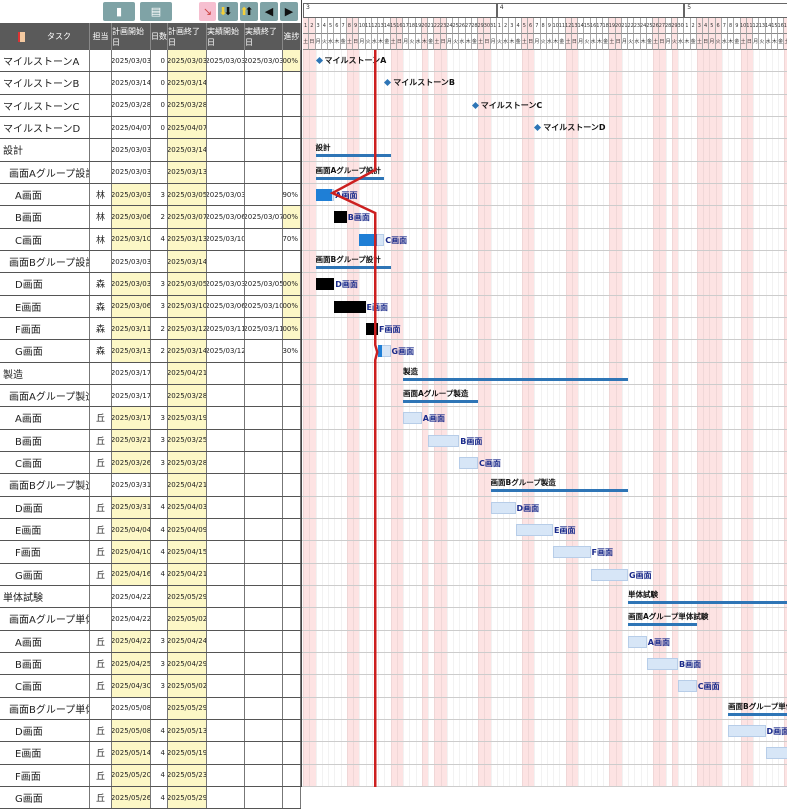 Image resolution: width=787 pixels, height=809 pixels. What do you see at coordinates (709, 686) in the screenshot?
I see `task-bar-label: C画面` at bounding box center [709, 686].